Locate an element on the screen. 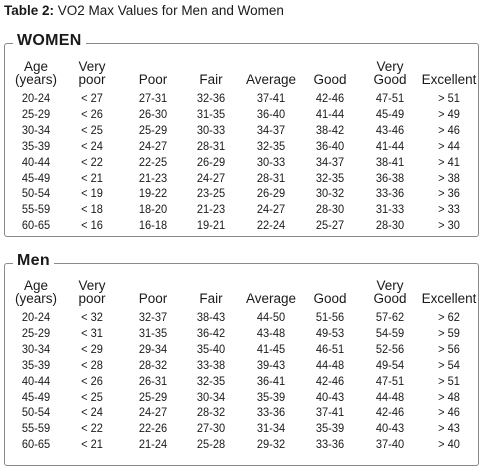 Image resolution: width=484 pixels, height=474 pixels. men-cell-7-6: 40-43 is located at coordinates (390, 428).